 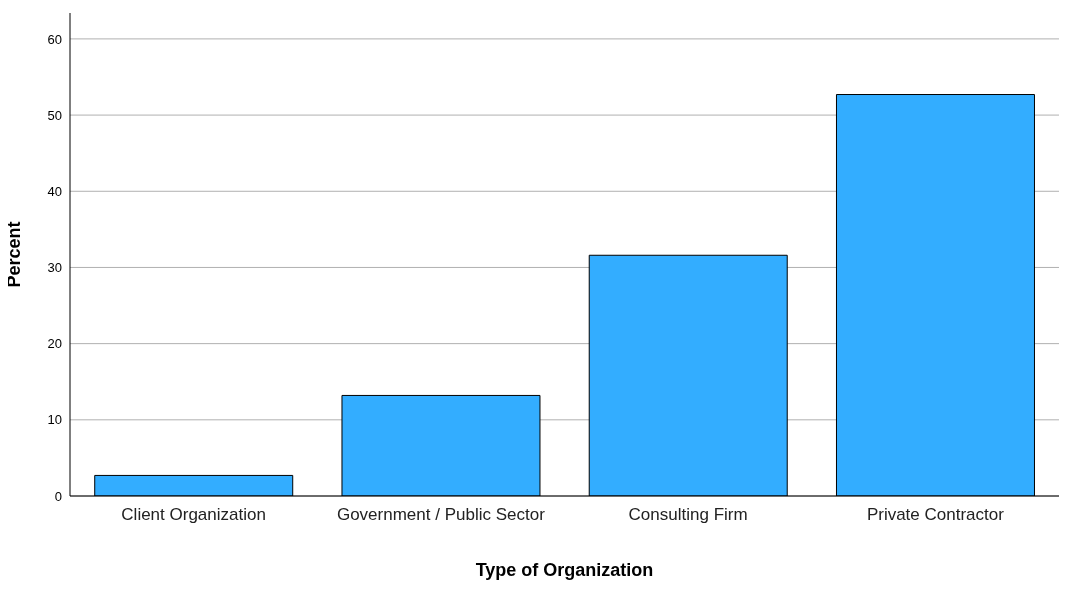 I want to click on x-tick-label: Consulting Firm, so click(x=688, y=515).